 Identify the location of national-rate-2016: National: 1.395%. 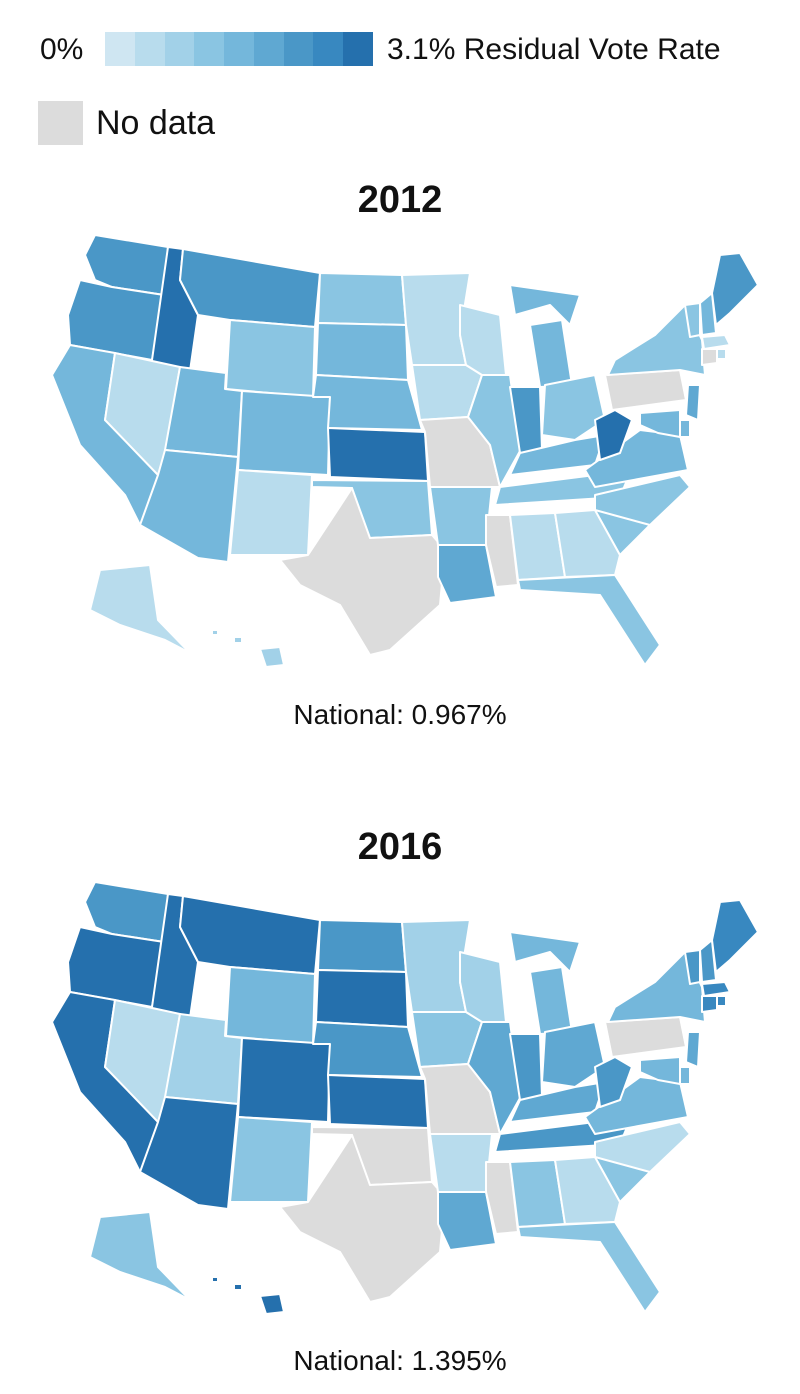
(400, 1360).